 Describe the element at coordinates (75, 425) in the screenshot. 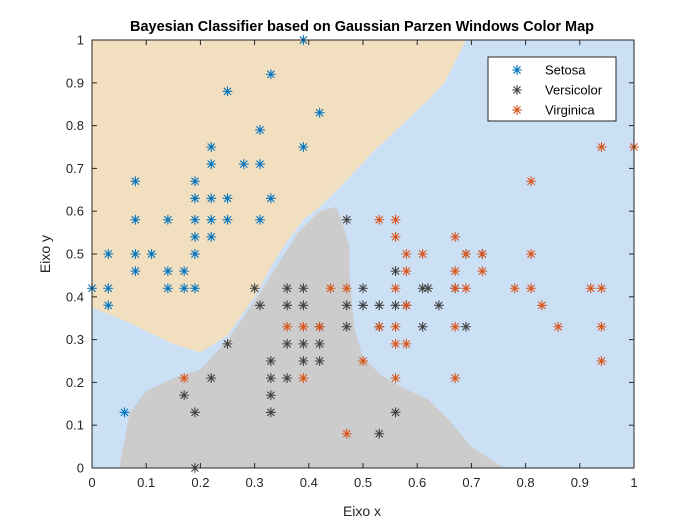

I see `y-tick-label: 0.1` at that location.